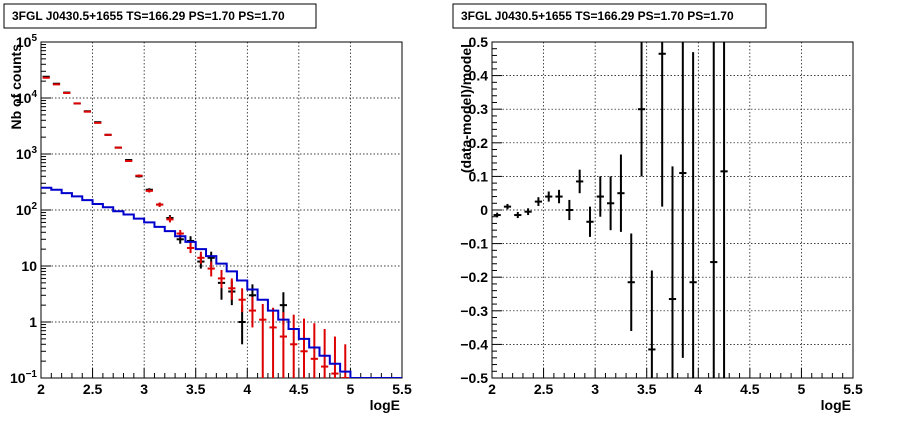  I want to click on y-tick-label: 0.2, so click(479, 143).